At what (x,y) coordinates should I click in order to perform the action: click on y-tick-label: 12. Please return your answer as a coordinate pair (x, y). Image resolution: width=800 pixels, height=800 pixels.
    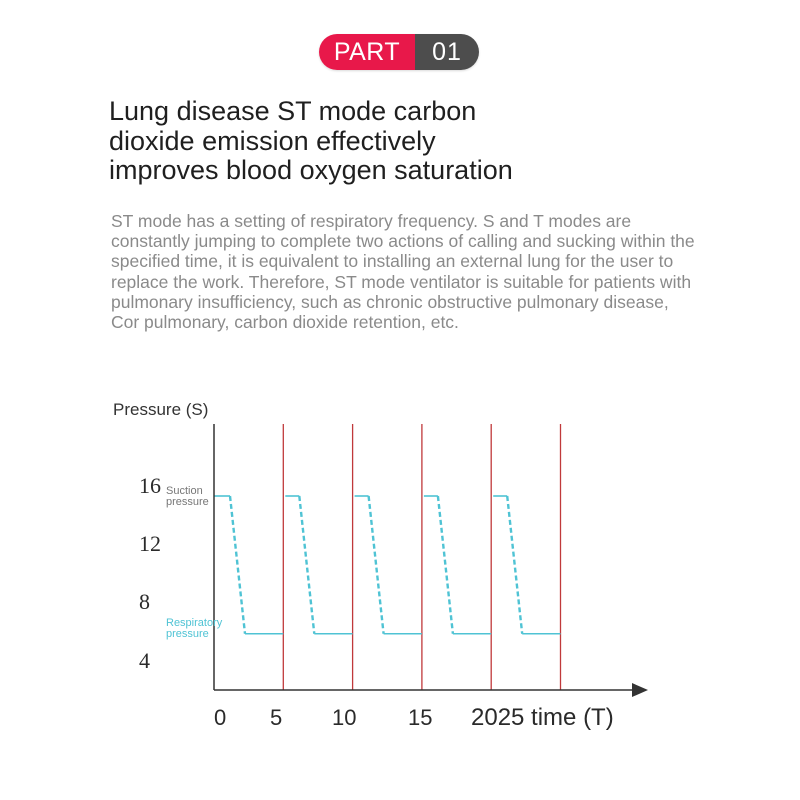
    Looking at the image, I should click on (150, 543).